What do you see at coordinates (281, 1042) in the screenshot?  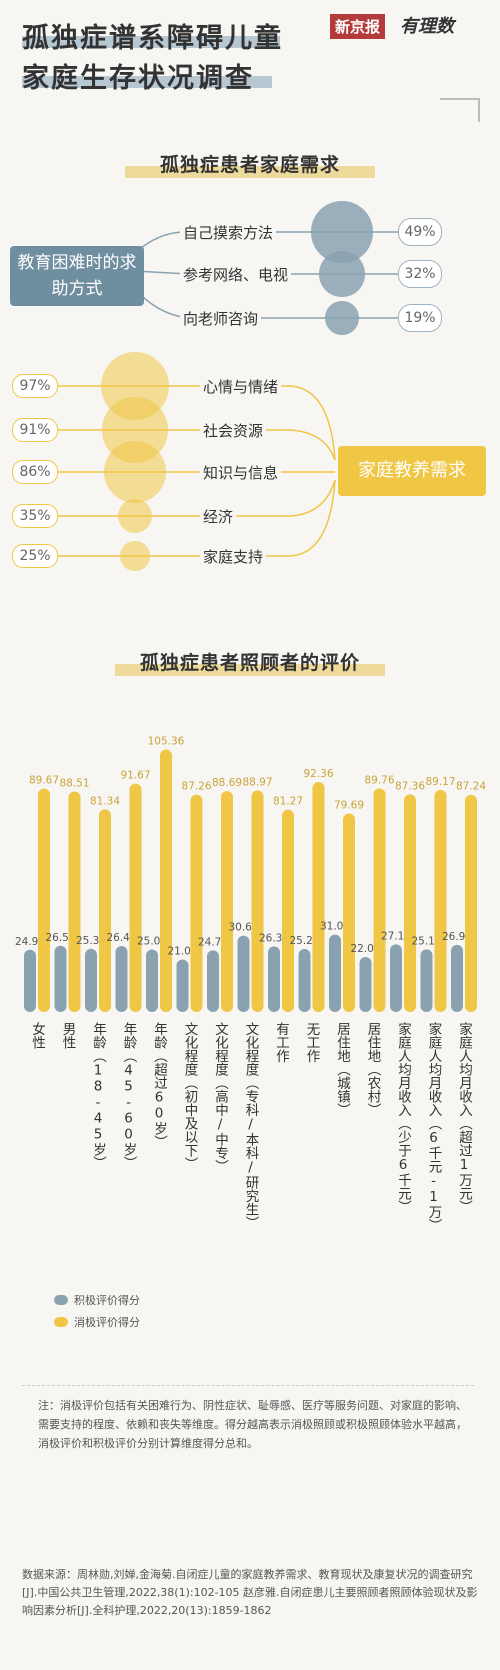 I see `category-label: 有工作` at bounding box center [281, 1042].